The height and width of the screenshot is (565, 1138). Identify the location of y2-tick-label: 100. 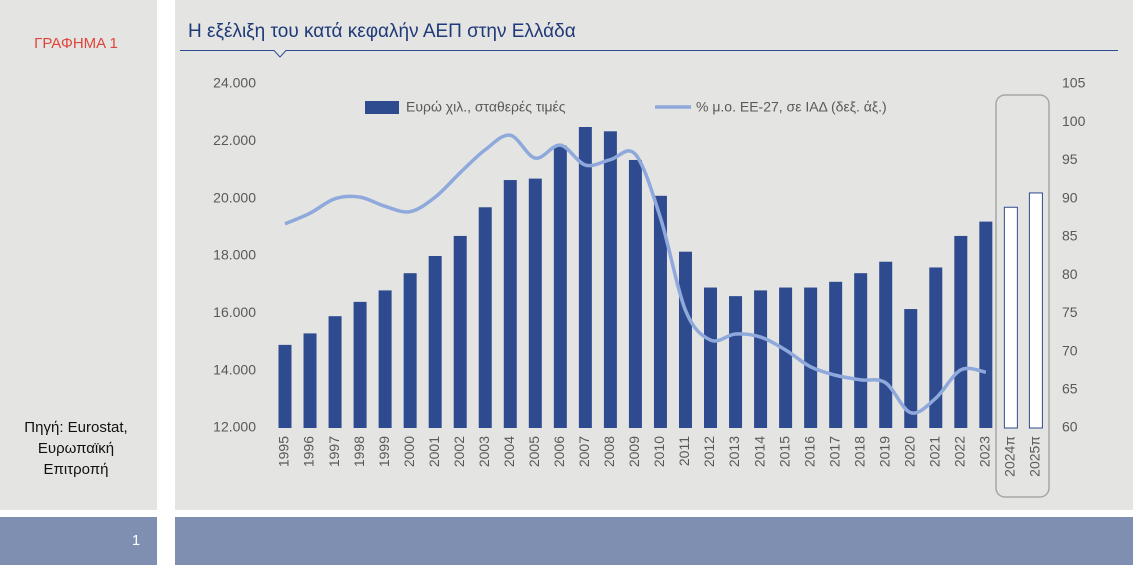
(1074, 121).